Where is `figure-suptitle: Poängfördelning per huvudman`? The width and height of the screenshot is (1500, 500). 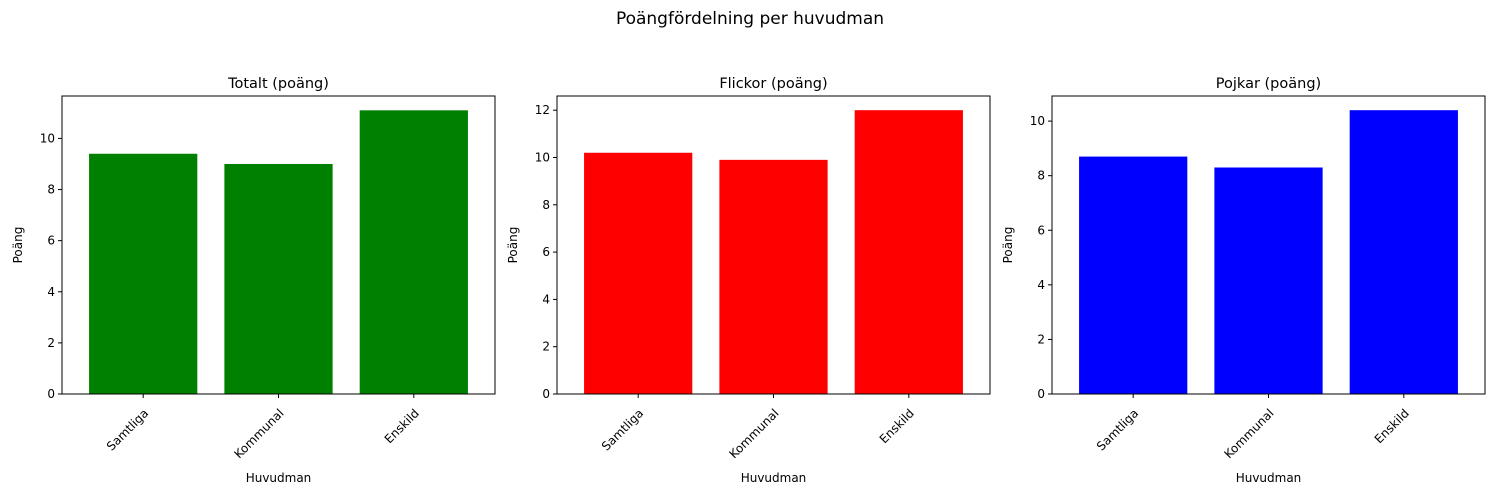 figure-suptitle: Poängfördelning per huvudman is located at coordinates (750, 19).